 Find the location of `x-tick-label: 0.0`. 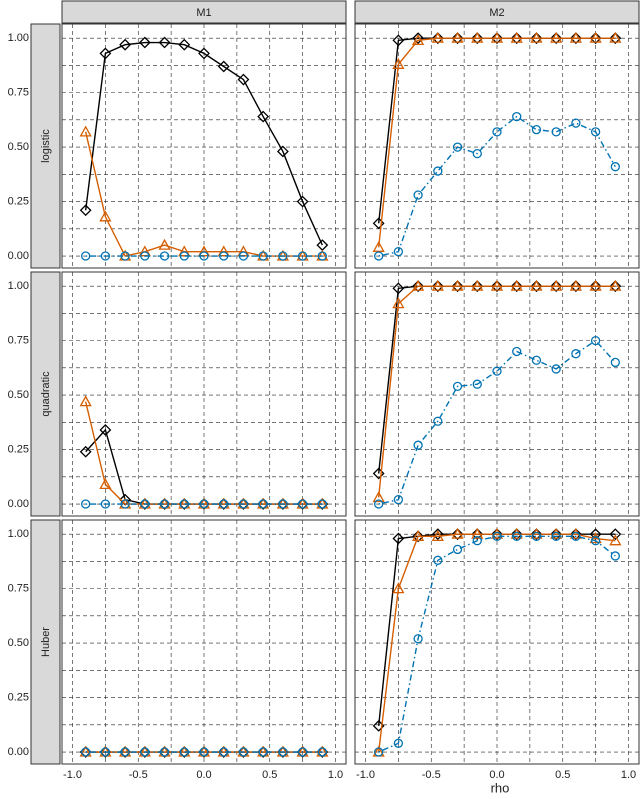

x-tick-label: 0.0 is located at coordinates (496, 775).